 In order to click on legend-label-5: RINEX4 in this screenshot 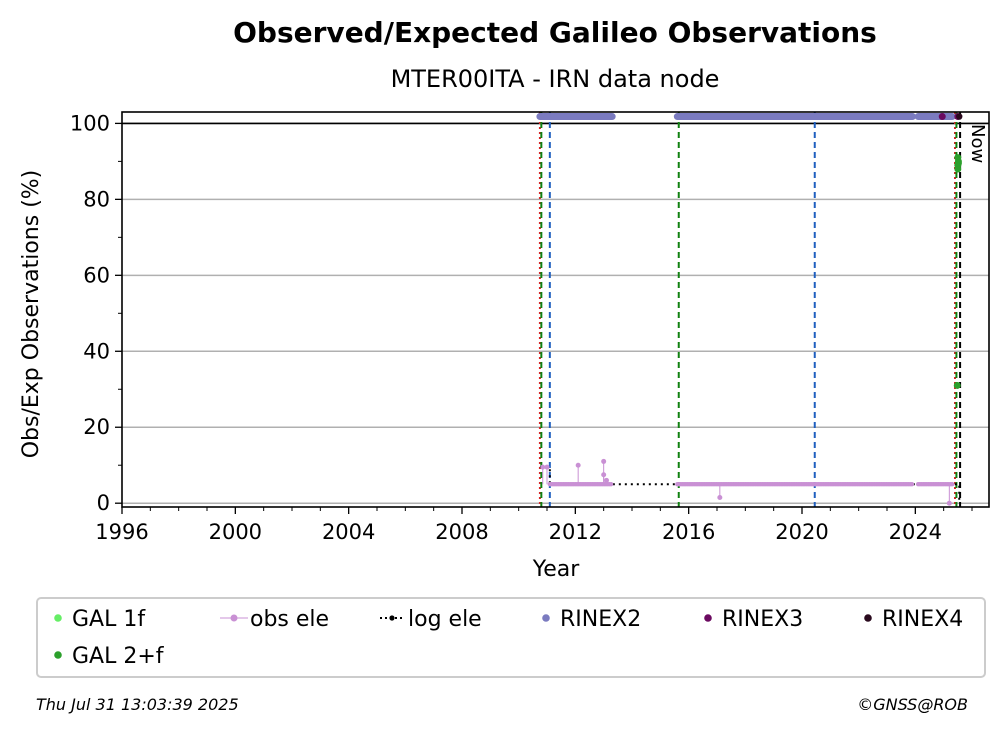, I will do `click(922, 619)`.